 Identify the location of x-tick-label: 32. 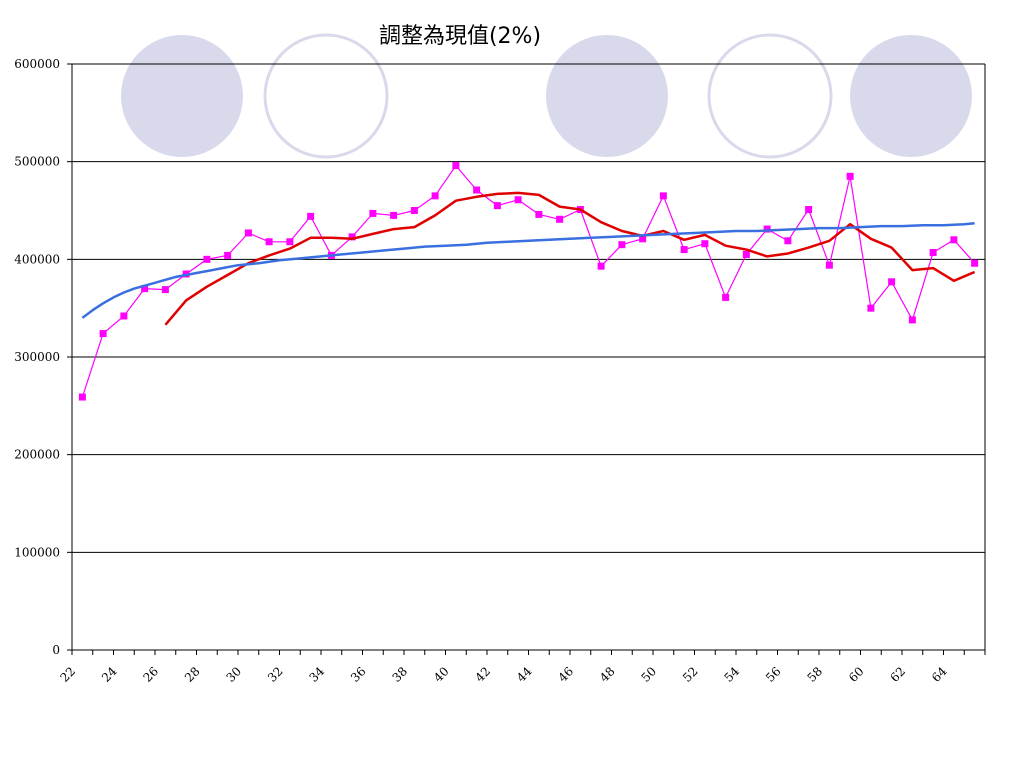
(275, 674).